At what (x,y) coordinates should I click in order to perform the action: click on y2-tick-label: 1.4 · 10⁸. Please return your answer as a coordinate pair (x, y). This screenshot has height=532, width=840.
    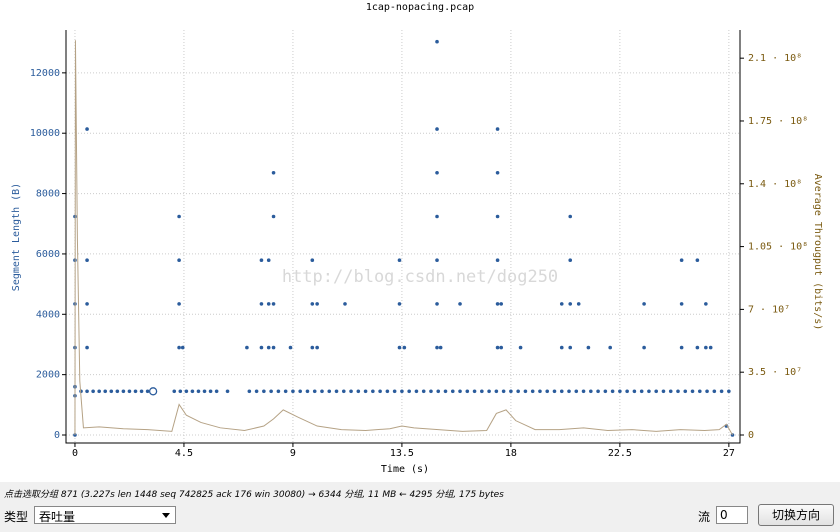
    Looking at the image, I should click on (775, 184).